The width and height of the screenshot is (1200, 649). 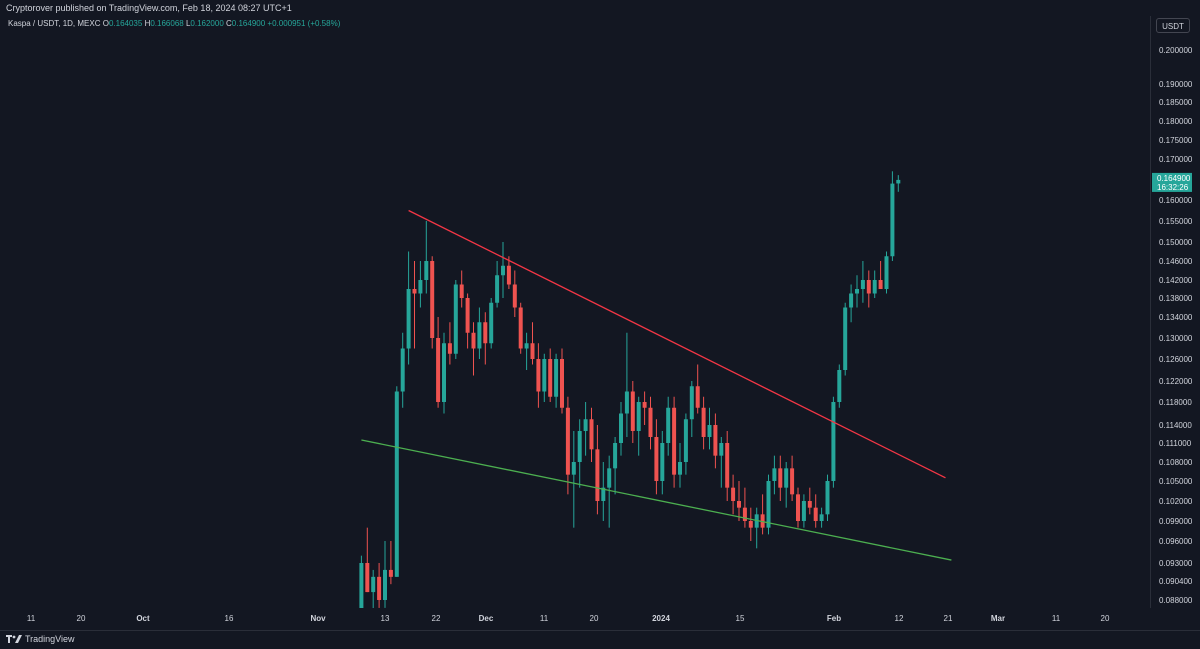 I want to click on tradingview-logo: TradingView, so click(x=40, y=639).